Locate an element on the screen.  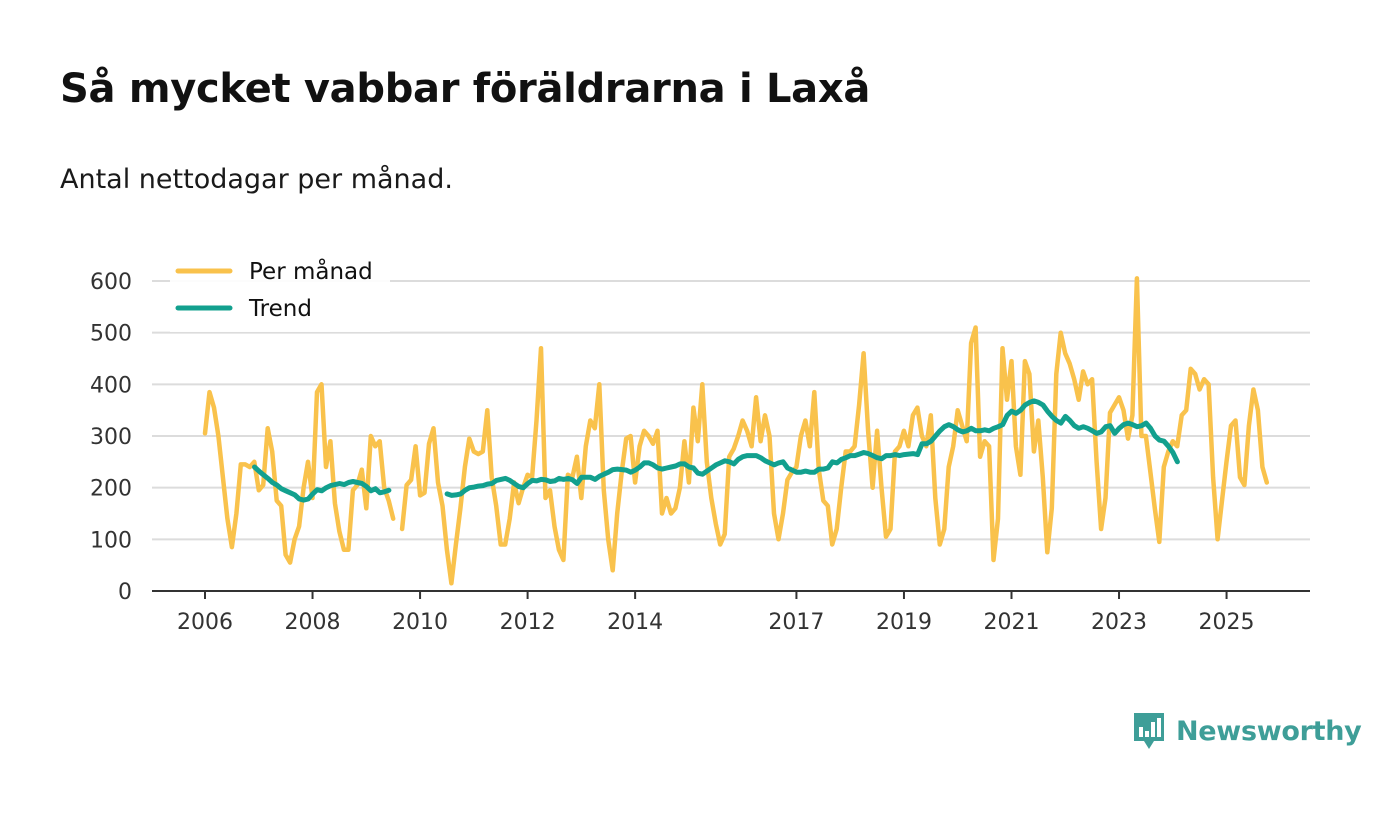
legend-label-per-manad: Per månad is located at coordinates (311, 271).